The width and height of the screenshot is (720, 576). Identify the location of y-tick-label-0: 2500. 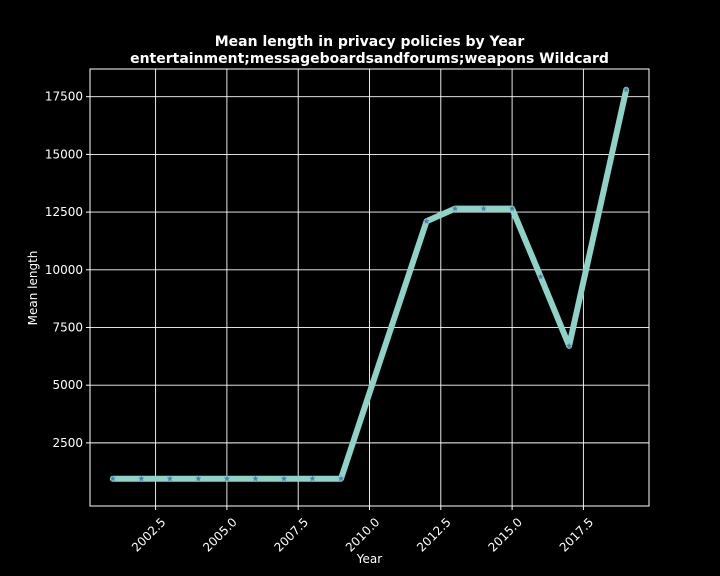
(67, 443).